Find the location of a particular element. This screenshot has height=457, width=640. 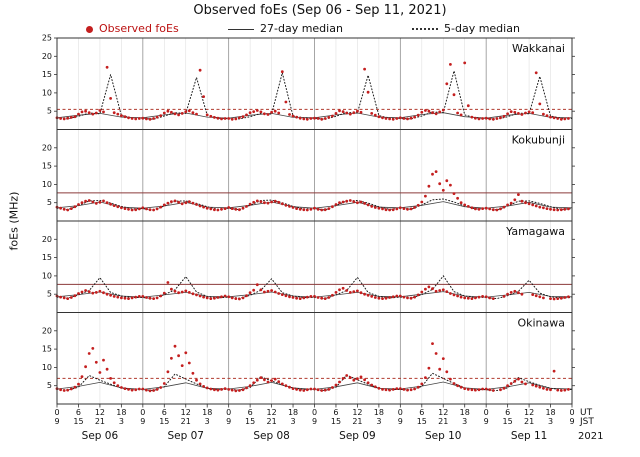

jst-tick-label: 15 is located at coordinates (78, 421).